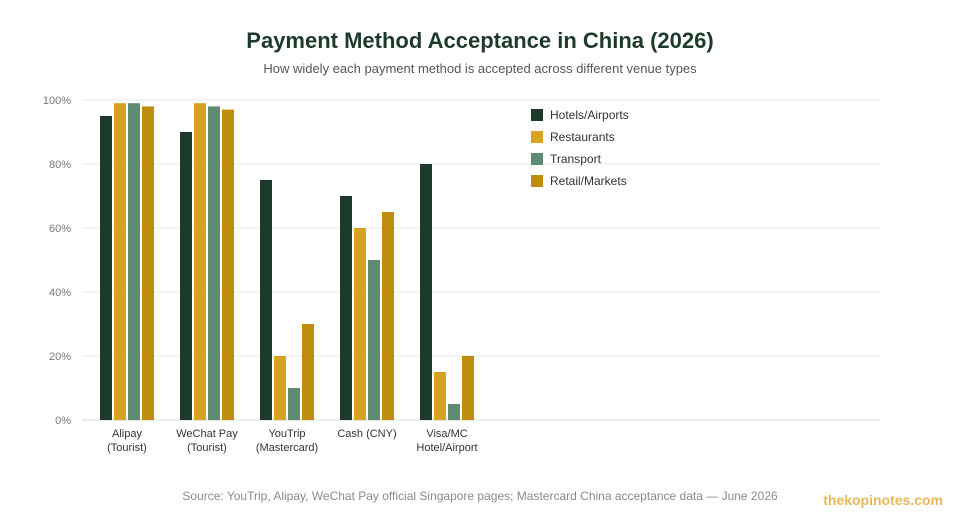  I want to click on x-tick-label: YouTrip, so click(286, 434).